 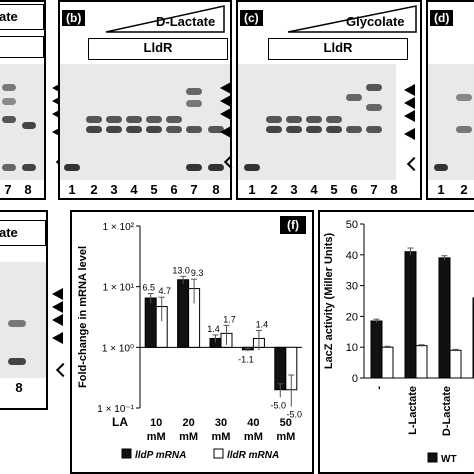 What do you see at coordinates (83, 317) in the screenshot?
I see `y-axis-label: Fold-change in mRNA level` at bounding box center [83, 317].